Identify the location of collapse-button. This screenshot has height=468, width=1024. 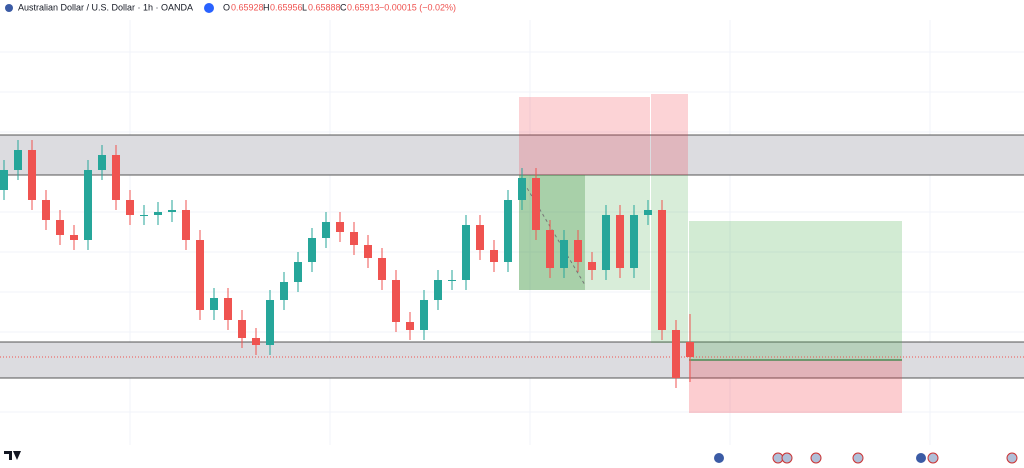
(209, 8).